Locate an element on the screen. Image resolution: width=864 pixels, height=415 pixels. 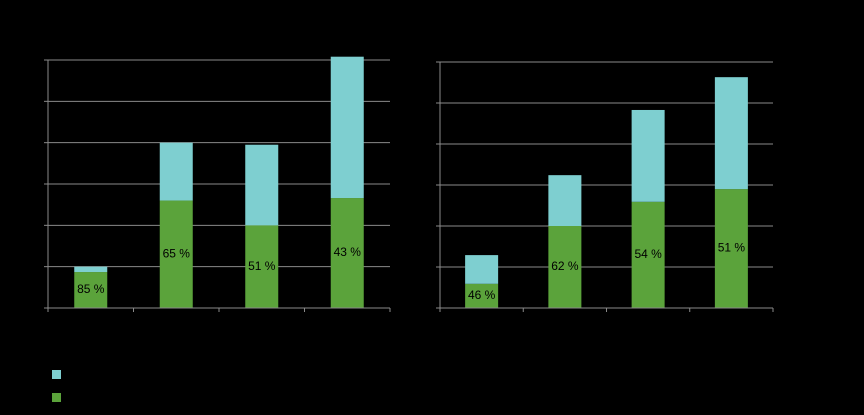
value-label: 62 % is located at coordinates (565, 266).